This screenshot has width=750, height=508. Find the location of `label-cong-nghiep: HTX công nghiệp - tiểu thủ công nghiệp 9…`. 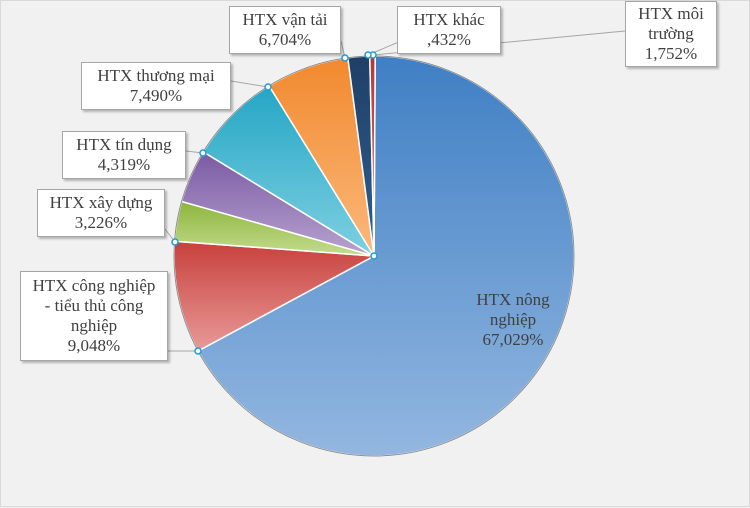

label-cong-nghiep: HTX công nghiệp - tiểu thủ công nghiệp 9… is located at coordinates (94, 316).